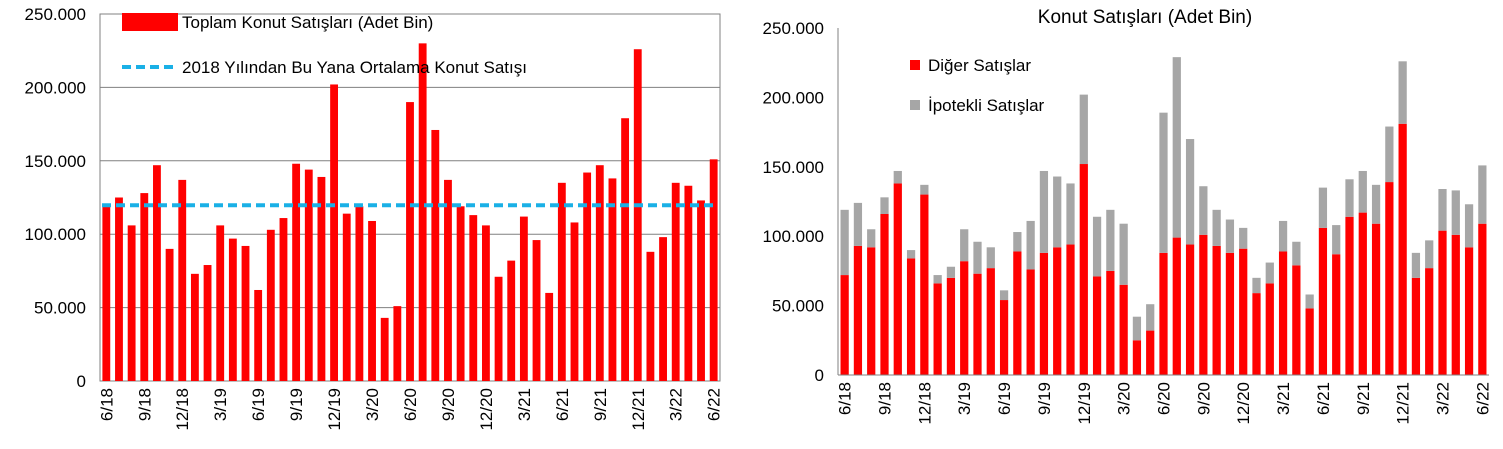 Image resolution: width=1503 pixels, height=449 pixels. What do you see at coordinates (713, 270) in the screenshot?
I see `bar-total-6/22` at bounding box center [713, 270].